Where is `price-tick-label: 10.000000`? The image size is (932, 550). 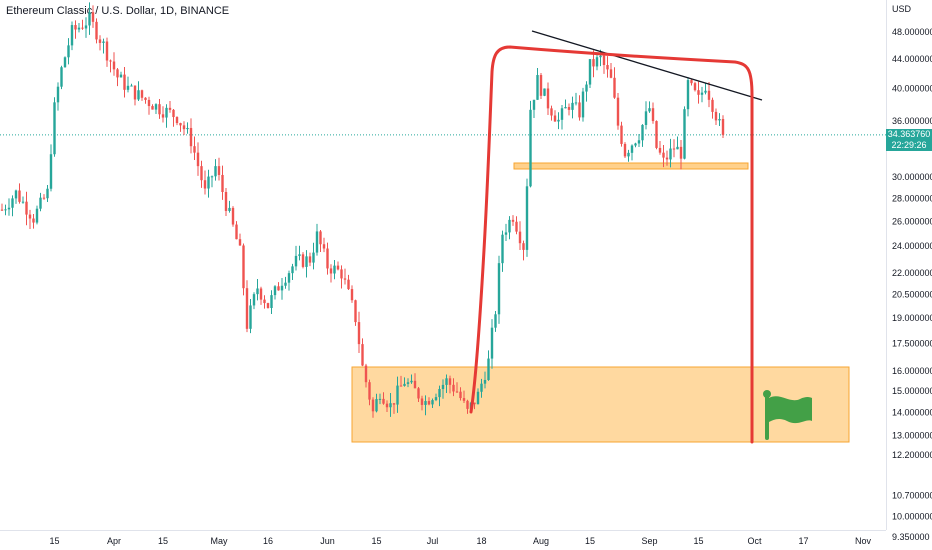
price-tick-label: 10.000000 is located at coordinates (912, 516).